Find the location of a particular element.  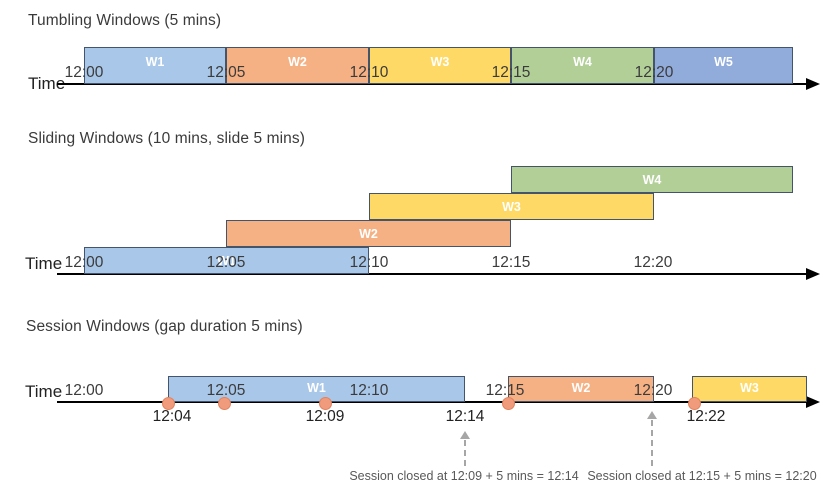

tick-label-session: 12:00 is located at coordinates (84, 390).